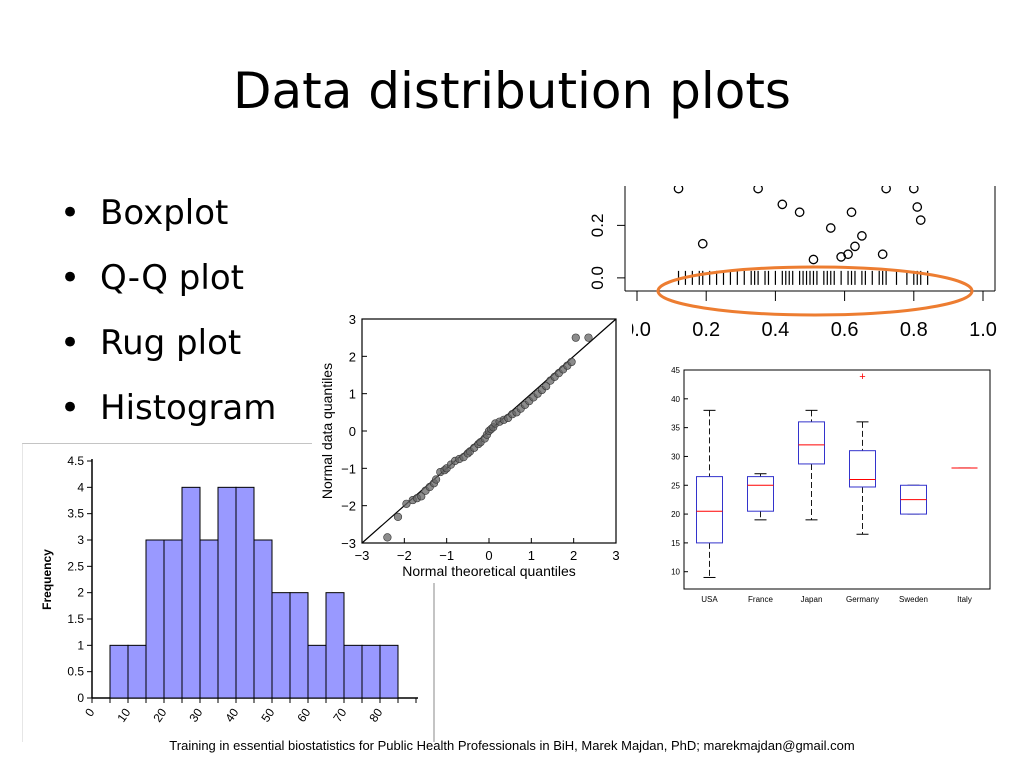 Image resolution: width=1024 pixels, height=768 pixels. Describe the element at coordinates (75, 461) in the screenshot. I see `y-tick-label: 4.5` at that location.